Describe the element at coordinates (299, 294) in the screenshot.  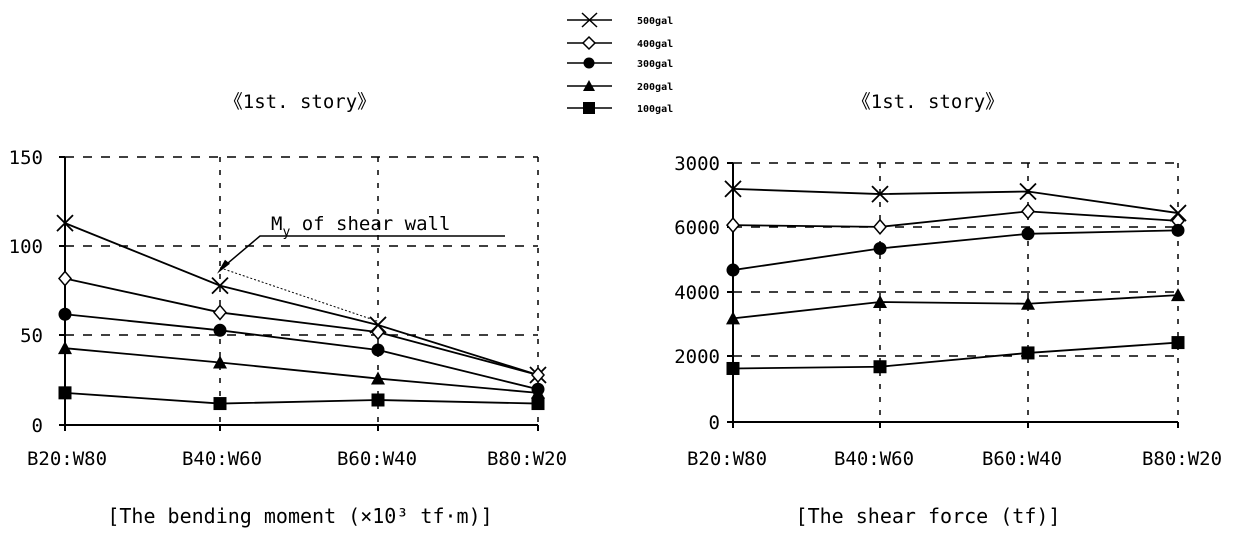
I see `shear-wall-my-line` at that location.